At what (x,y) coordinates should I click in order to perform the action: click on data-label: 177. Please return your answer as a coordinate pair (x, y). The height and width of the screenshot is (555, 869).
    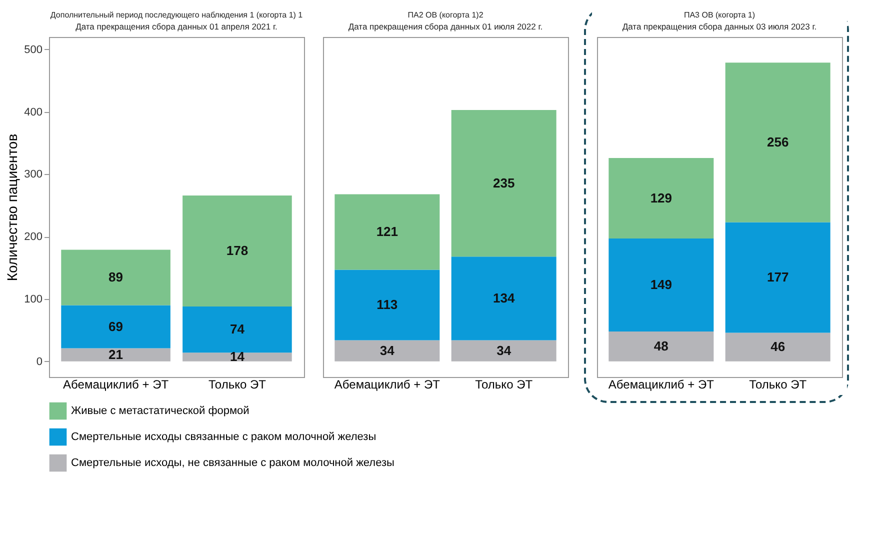
    Looking at the image, I should click on (777, 276).